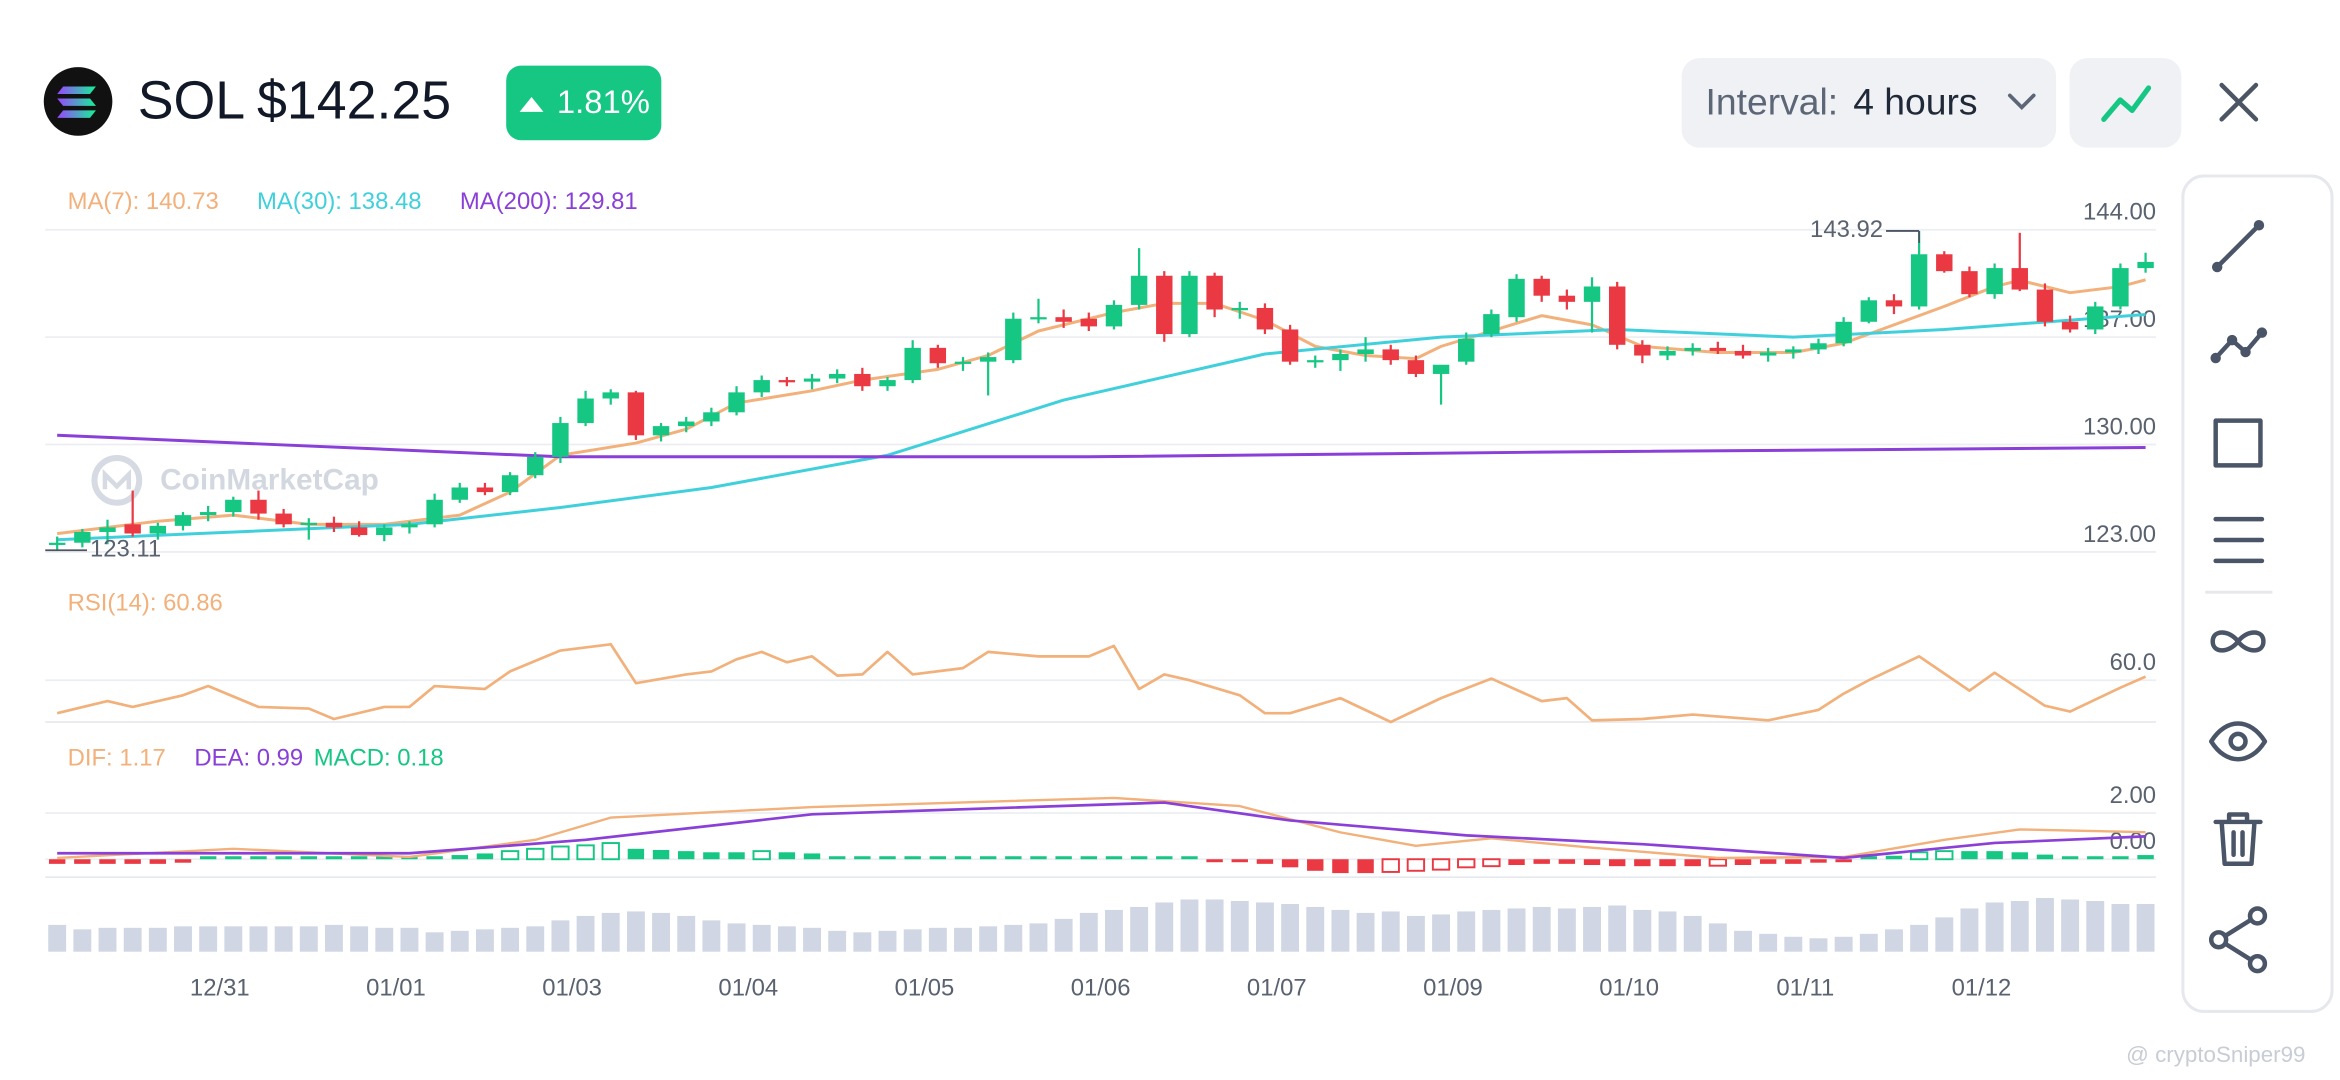 The width and height of the screenshot is (2340, 1080). What do you see at coordinates (2239, 540) in the screenshot?
I see `tool-parallel` at bounding box center [2239, 540].